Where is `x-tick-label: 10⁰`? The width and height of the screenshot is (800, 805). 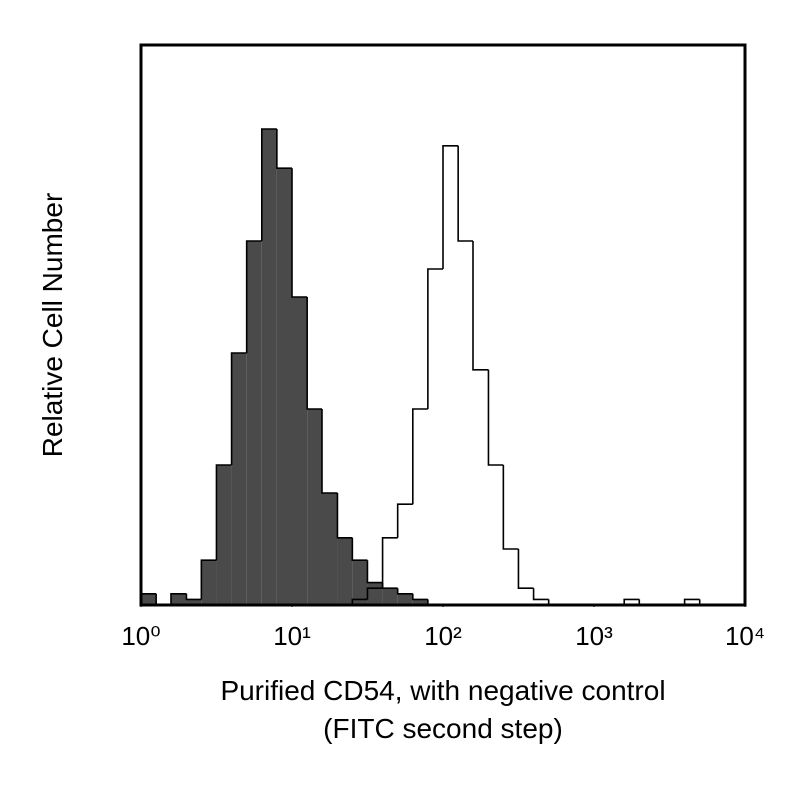 x-tick-label: 10⁰ is located at coordinates (140, 636).